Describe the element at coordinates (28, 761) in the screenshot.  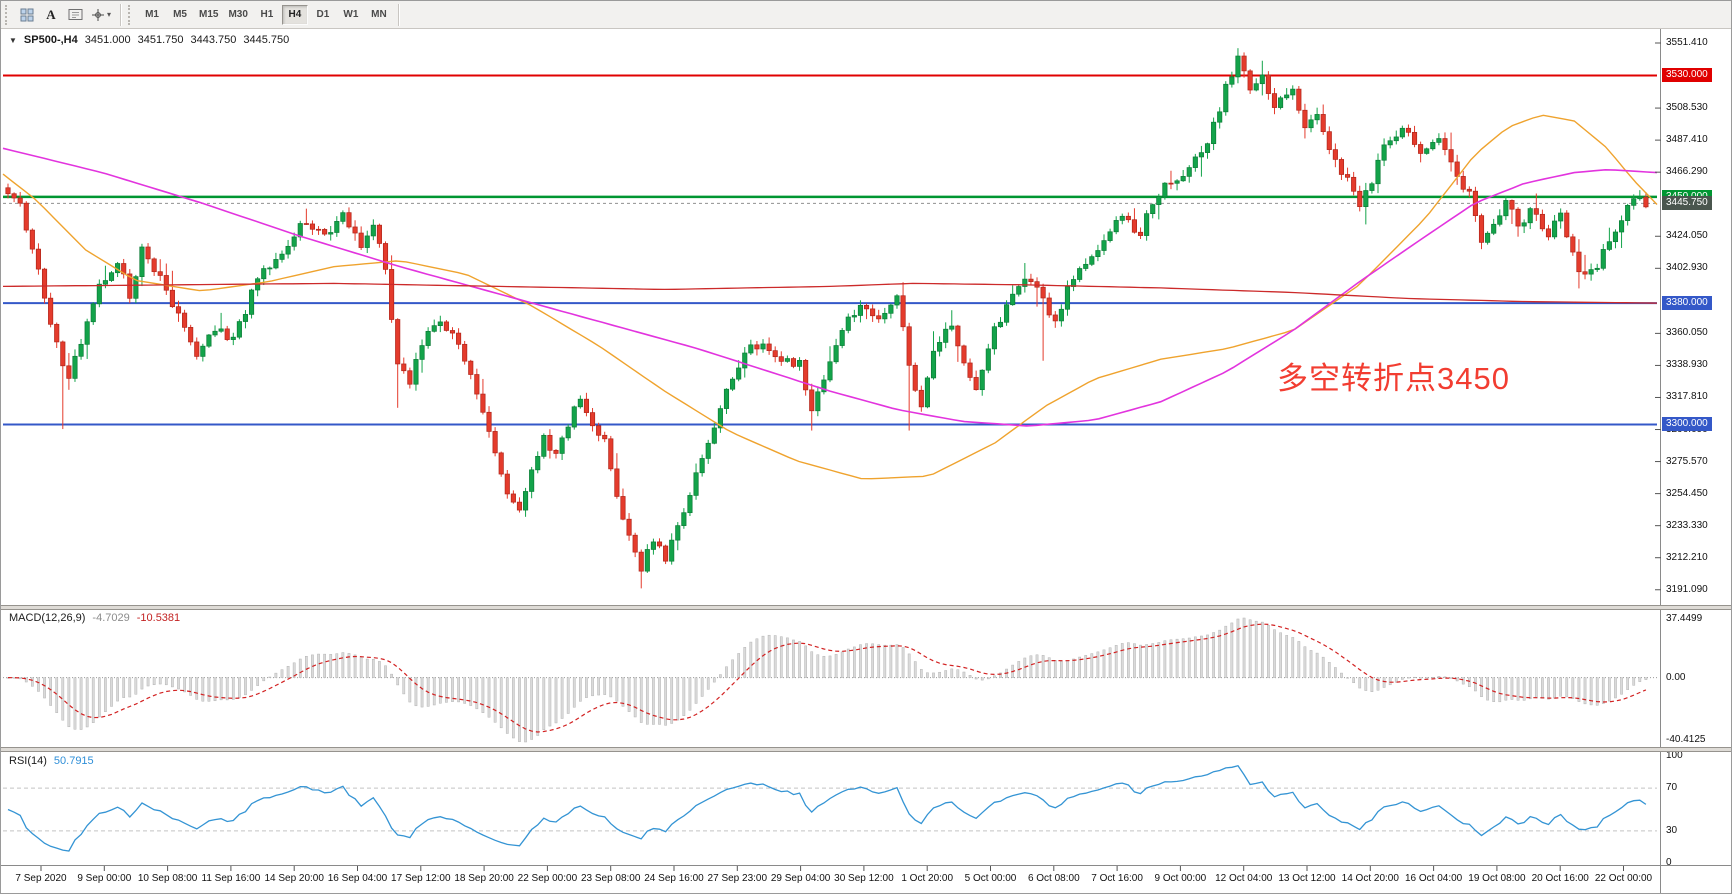
I see `rsi-label: RSI(14)` at that location.